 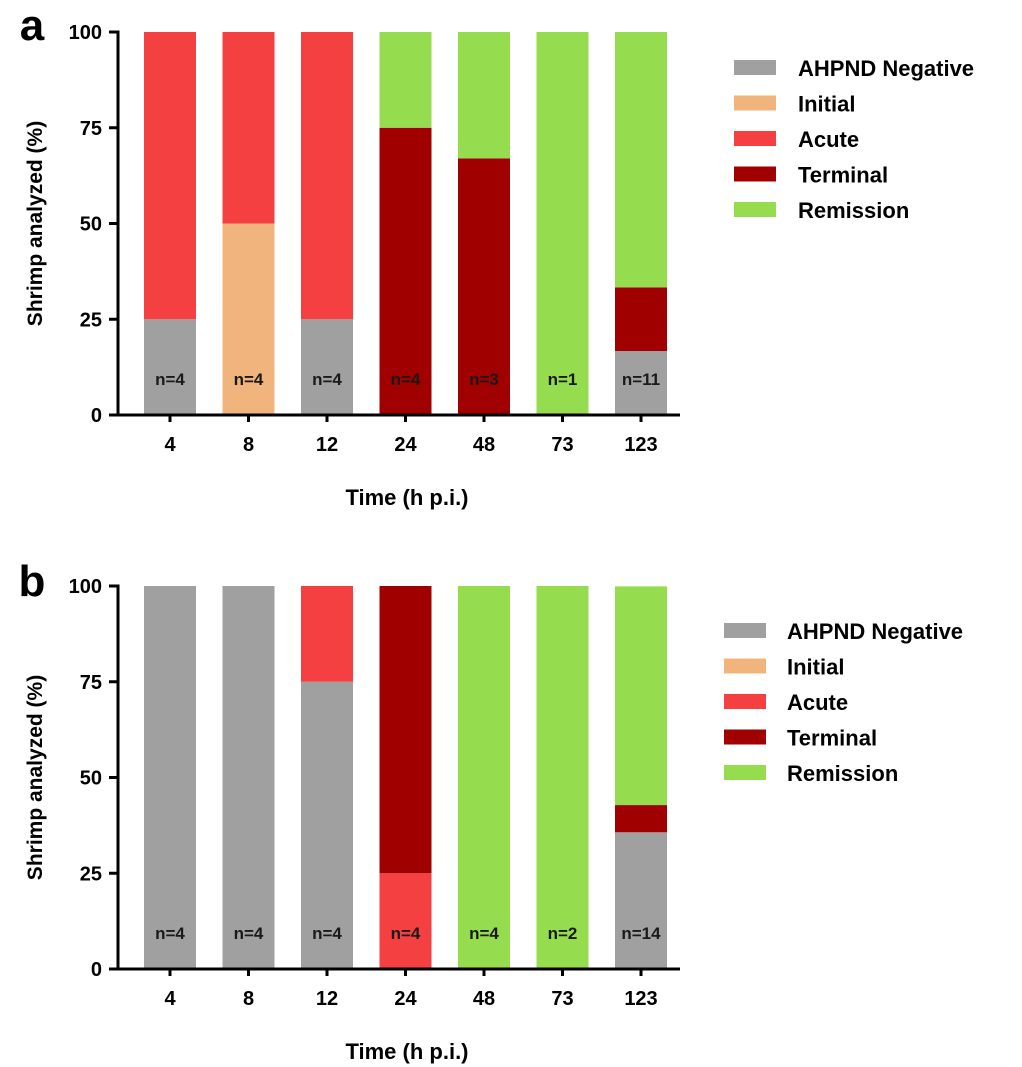 I want to click on bar-annotation-123: n=11, so click(x=641, y=379).